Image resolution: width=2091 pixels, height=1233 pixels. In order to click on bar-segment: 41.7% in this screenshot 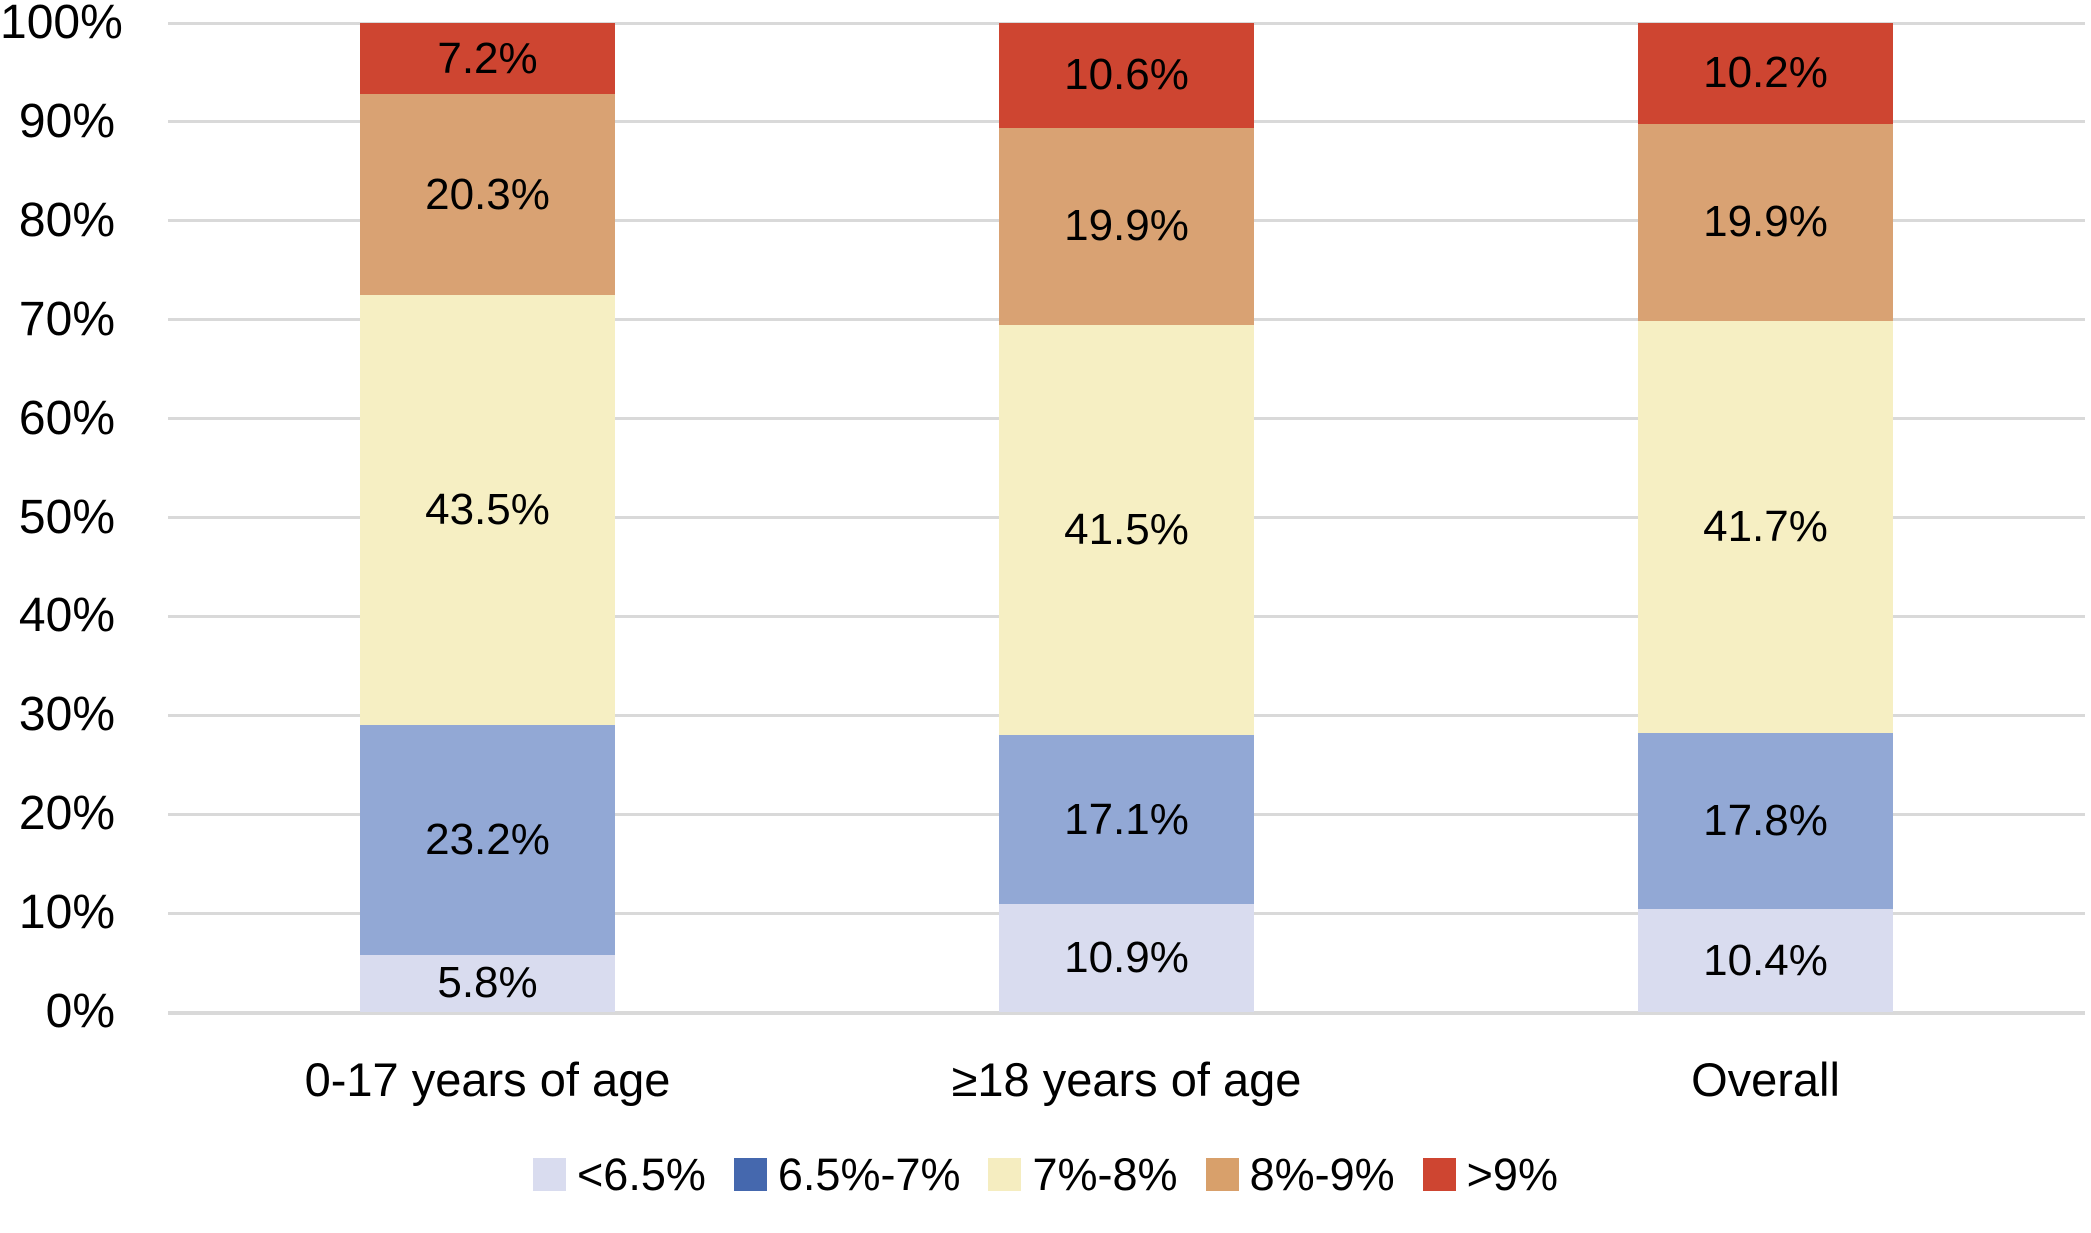, I will do `click(1765, 527)`.